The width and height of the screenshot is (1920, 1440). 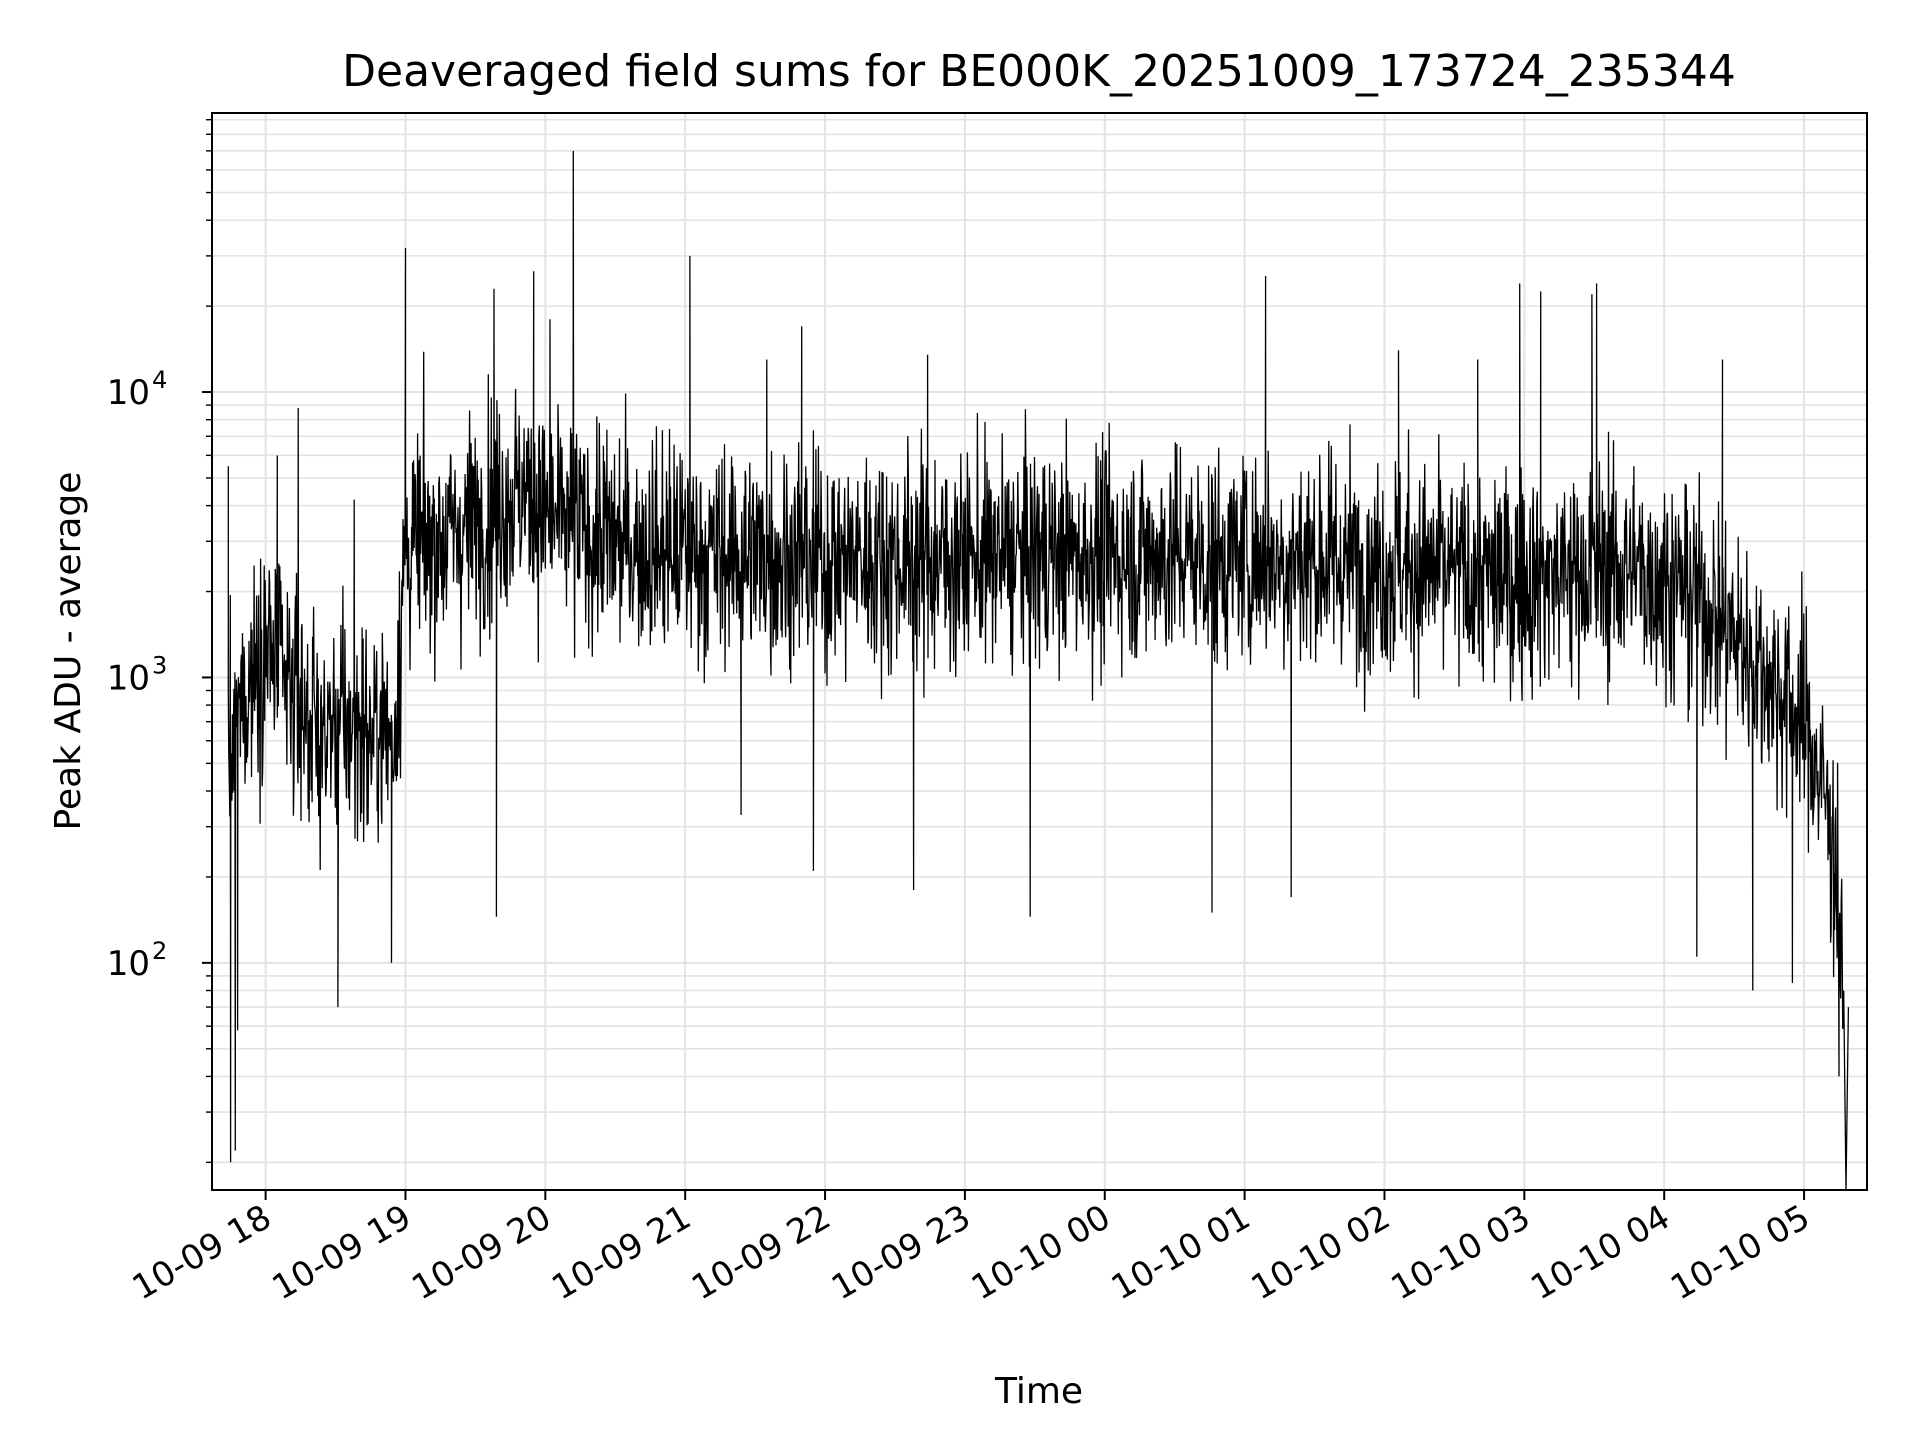 I want to click on y-tick-exponent: 3, so click(x=159, y=665).